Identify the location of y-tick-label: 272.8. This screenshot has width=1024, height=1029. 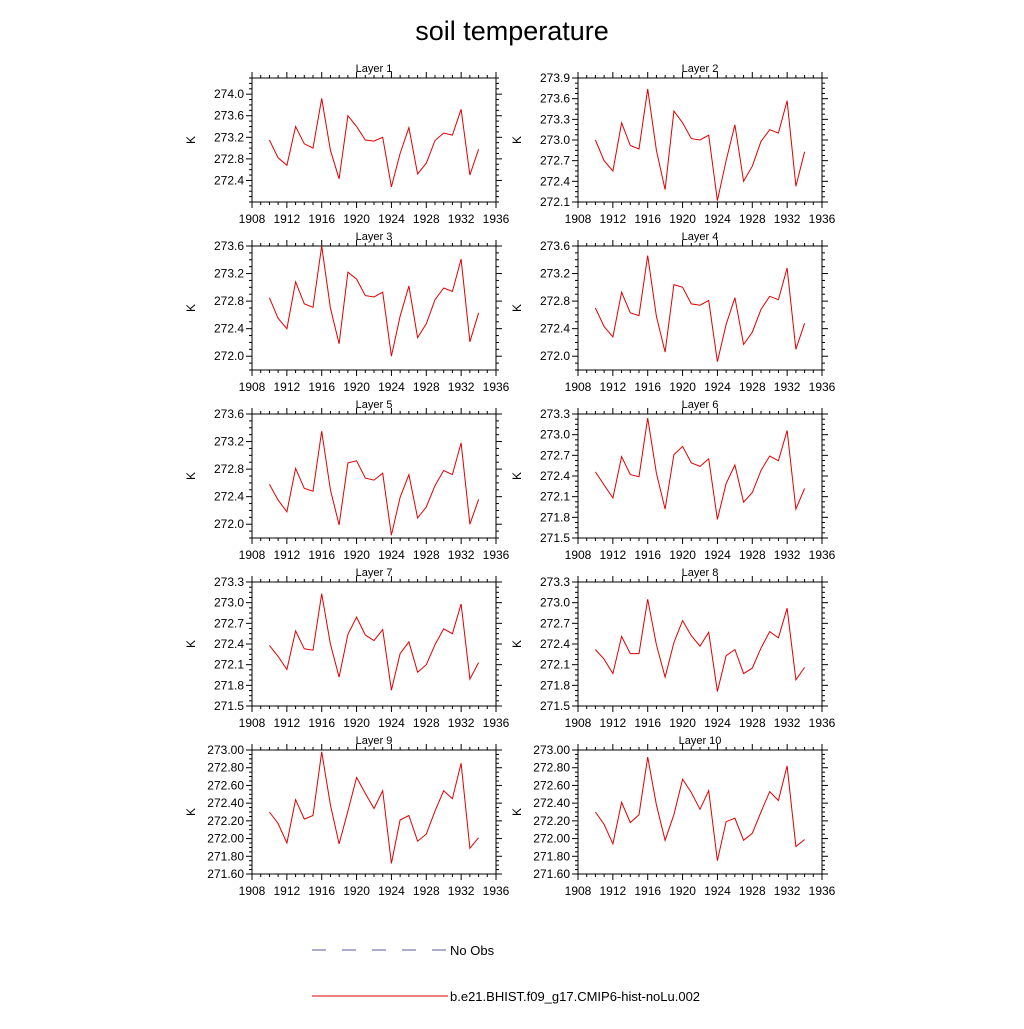
(229, 469).